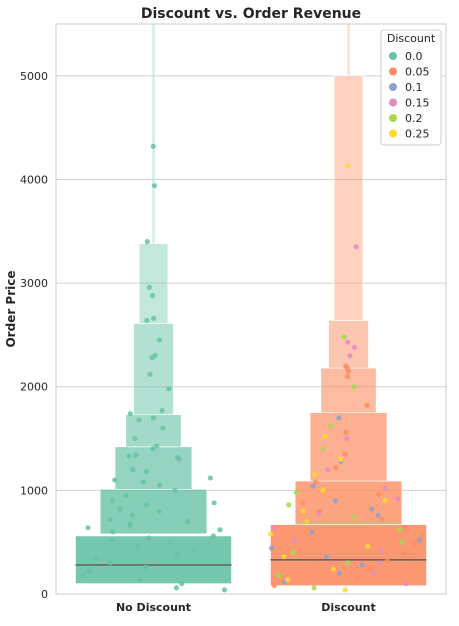 The image size is (459, 626). Describe the element at coordinates (34, 490) in the screenshot. I see `y-tick-label: 1000` at that location.